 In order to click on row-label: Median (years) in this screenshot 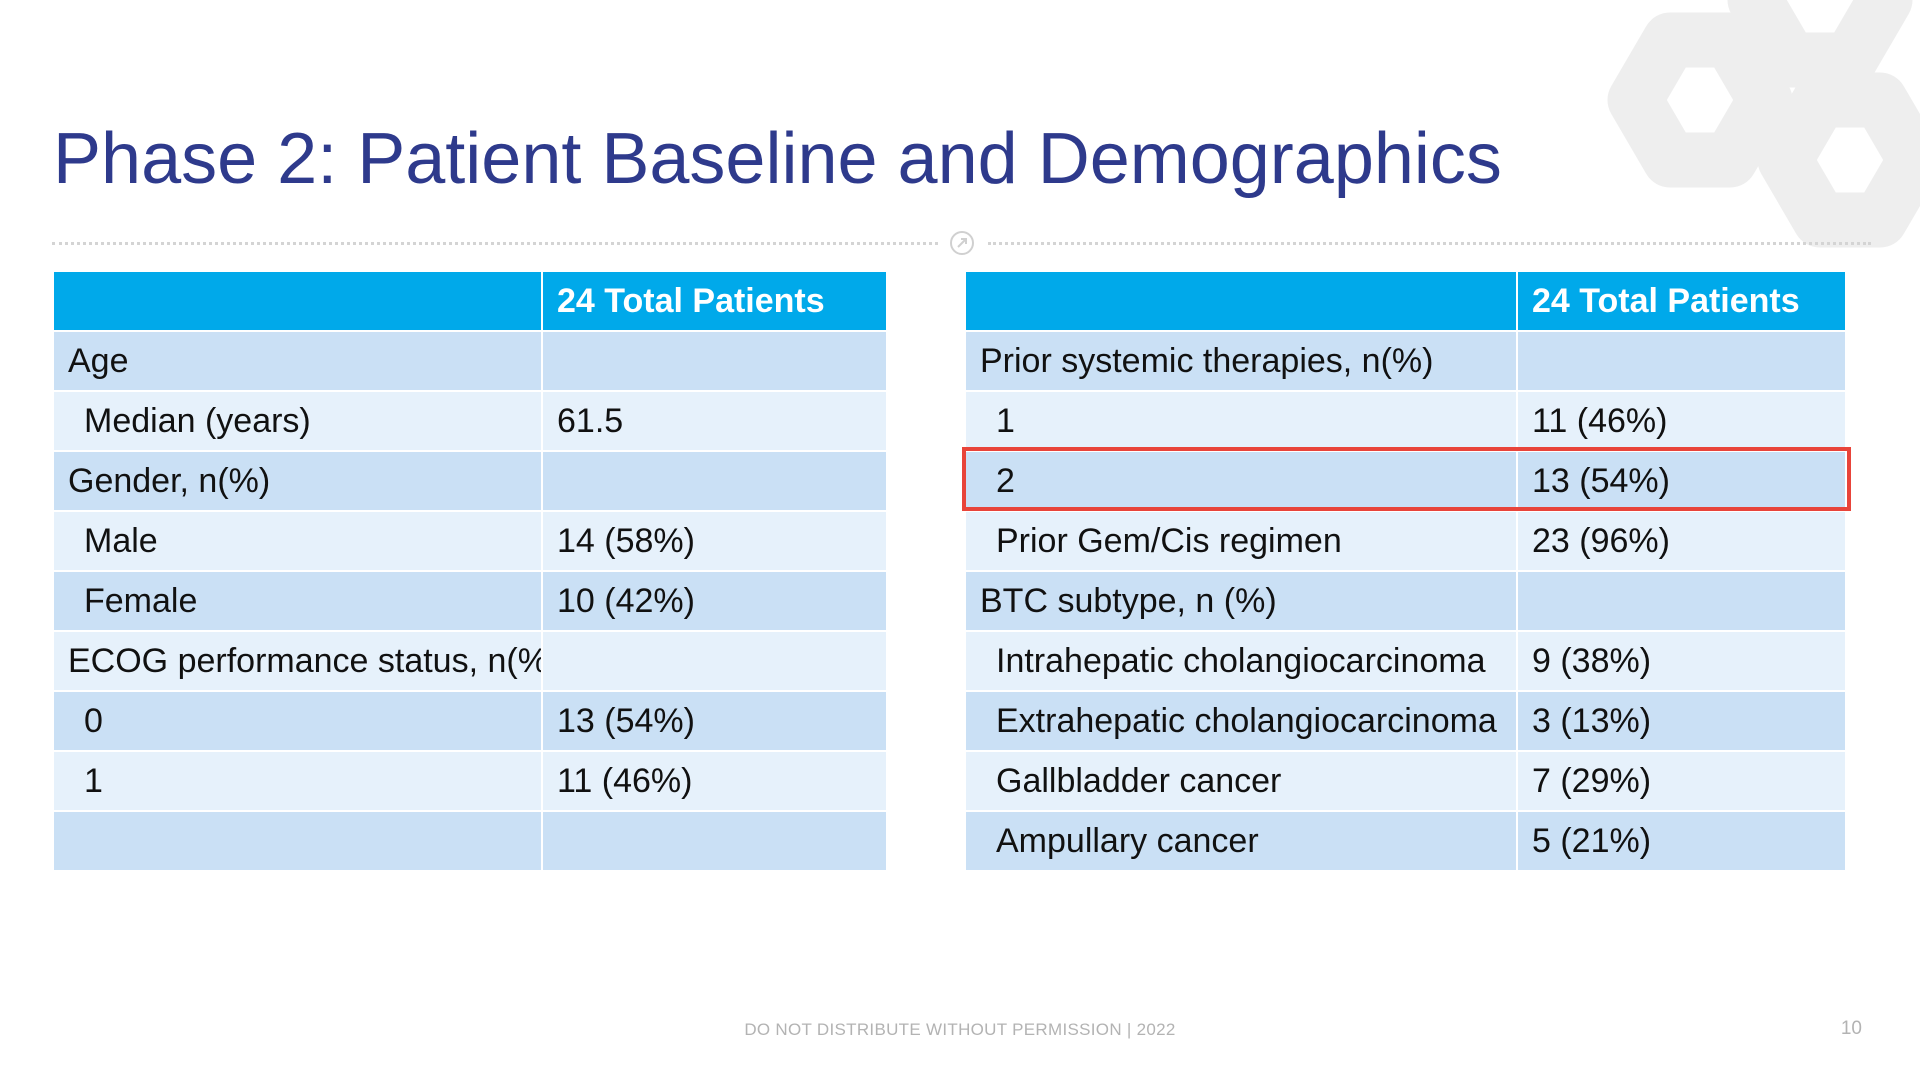, I will do `click(297, 421)`.